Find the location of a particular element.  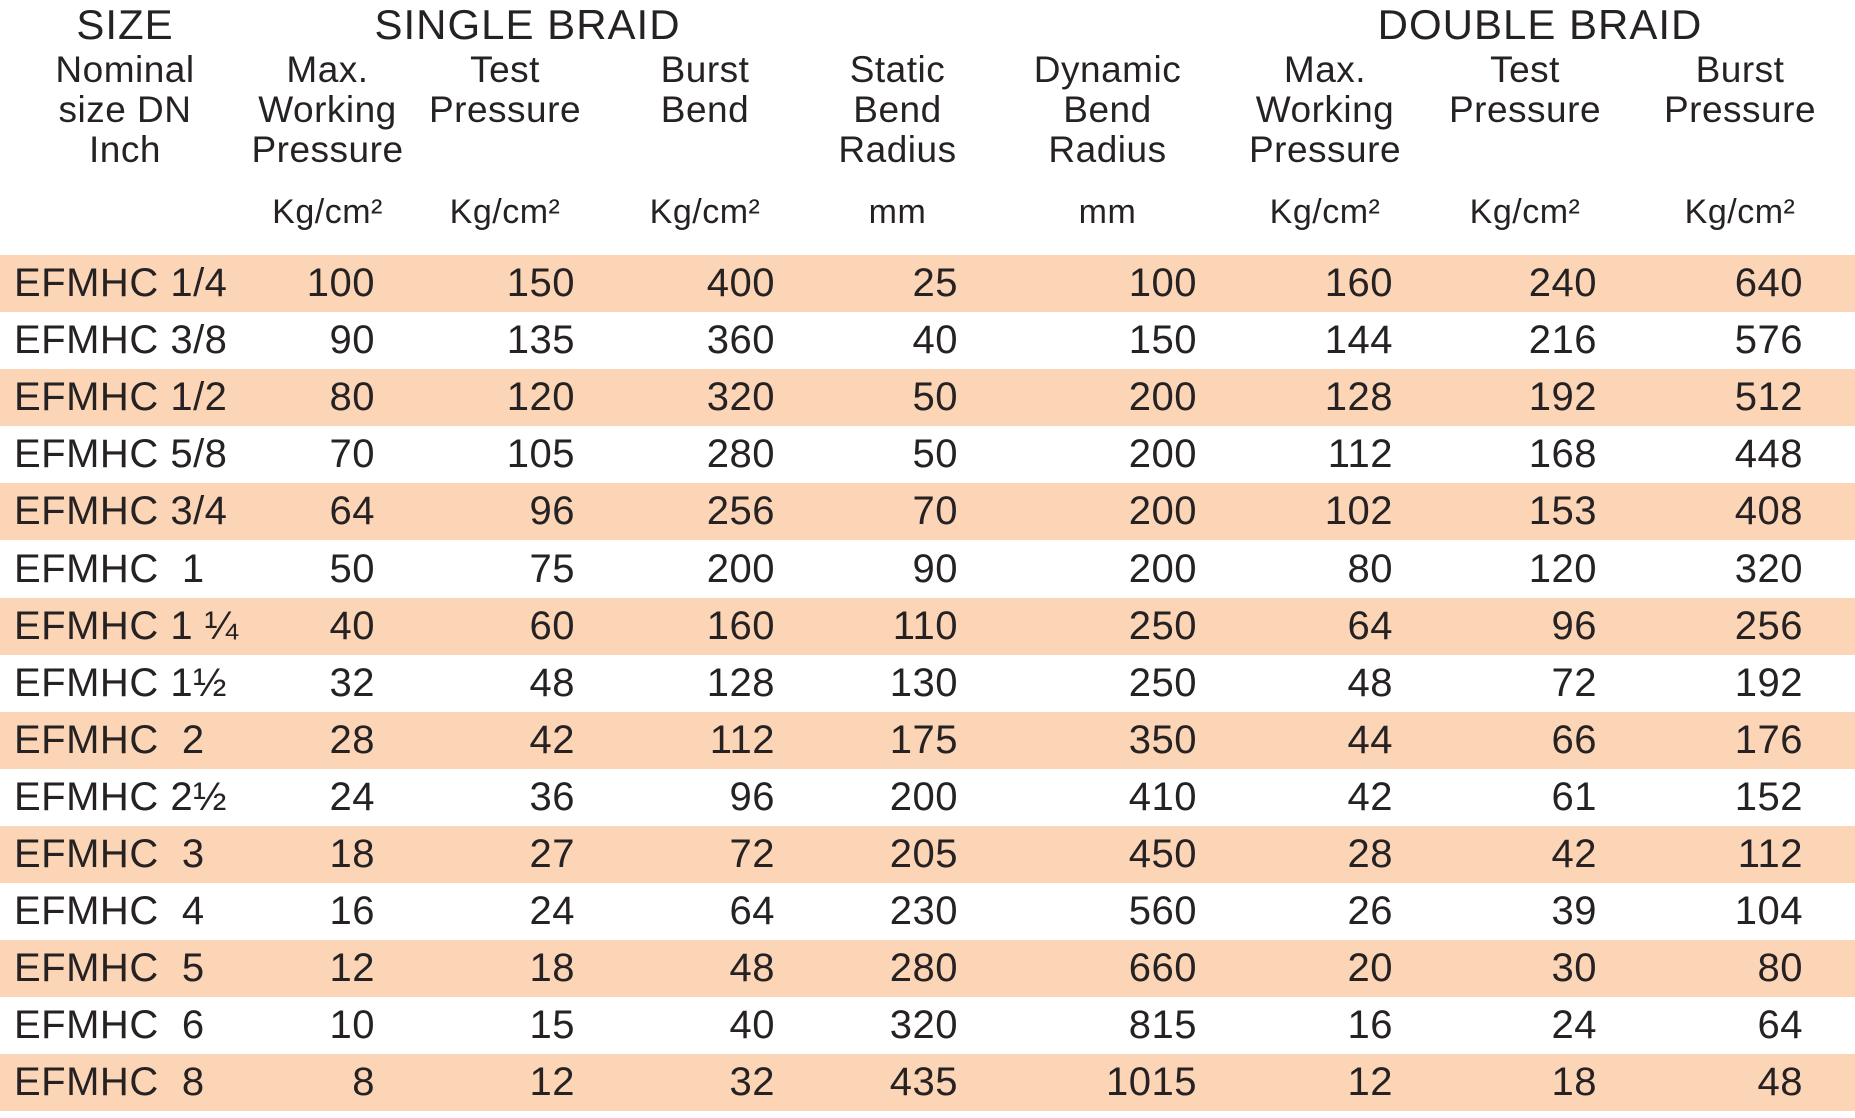

value-cell: 250 is located at coordinates (1162, 682).